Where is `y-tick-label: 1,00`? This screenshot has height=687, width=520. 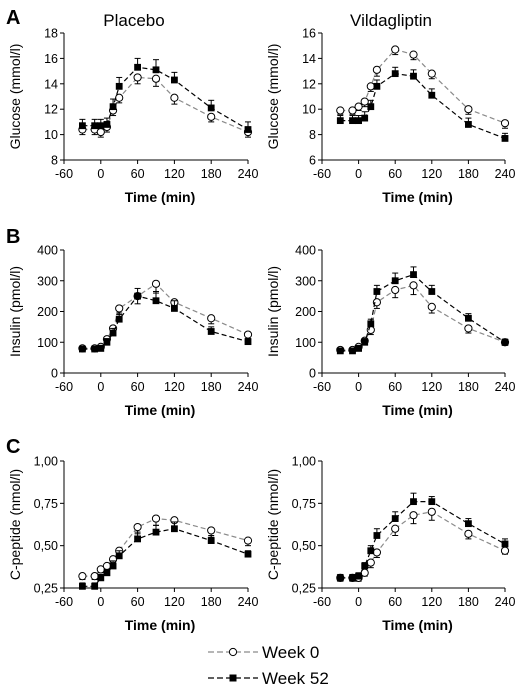
y-tick-label: 1,00 is located at coordinates (46, 462).